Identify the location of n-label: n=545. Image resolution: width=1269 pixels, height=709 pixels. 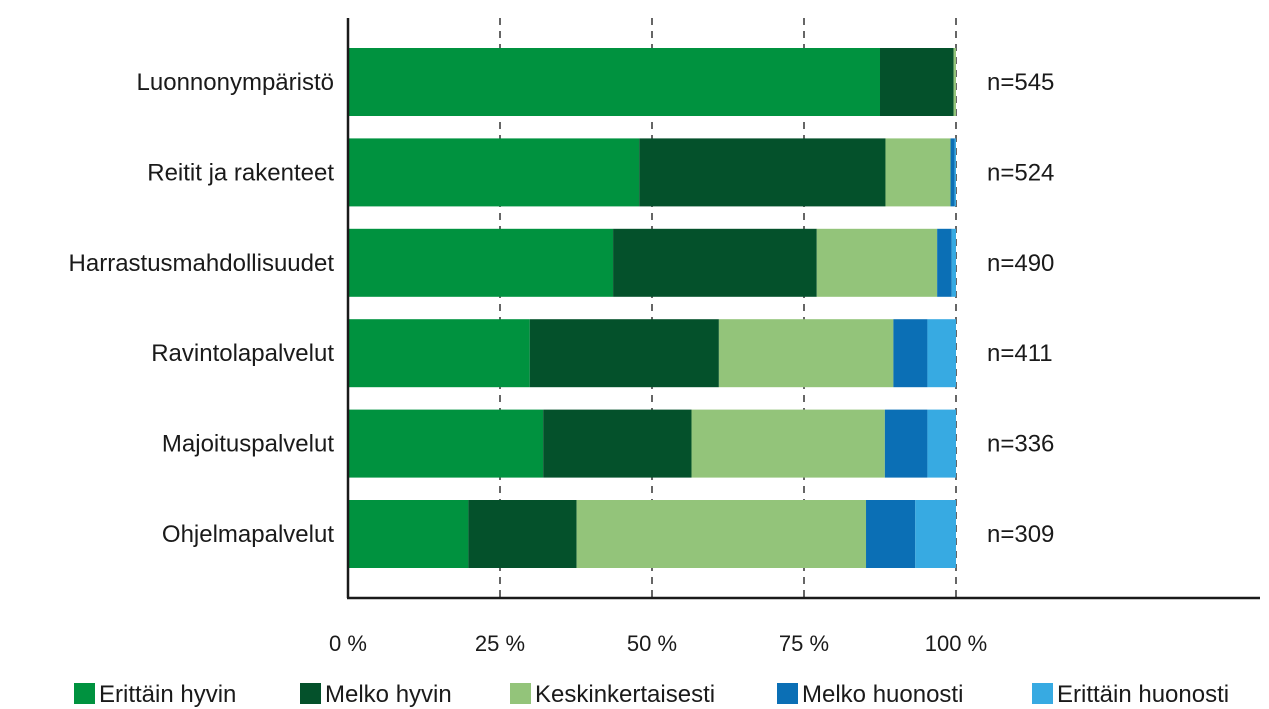
(1020, 82).